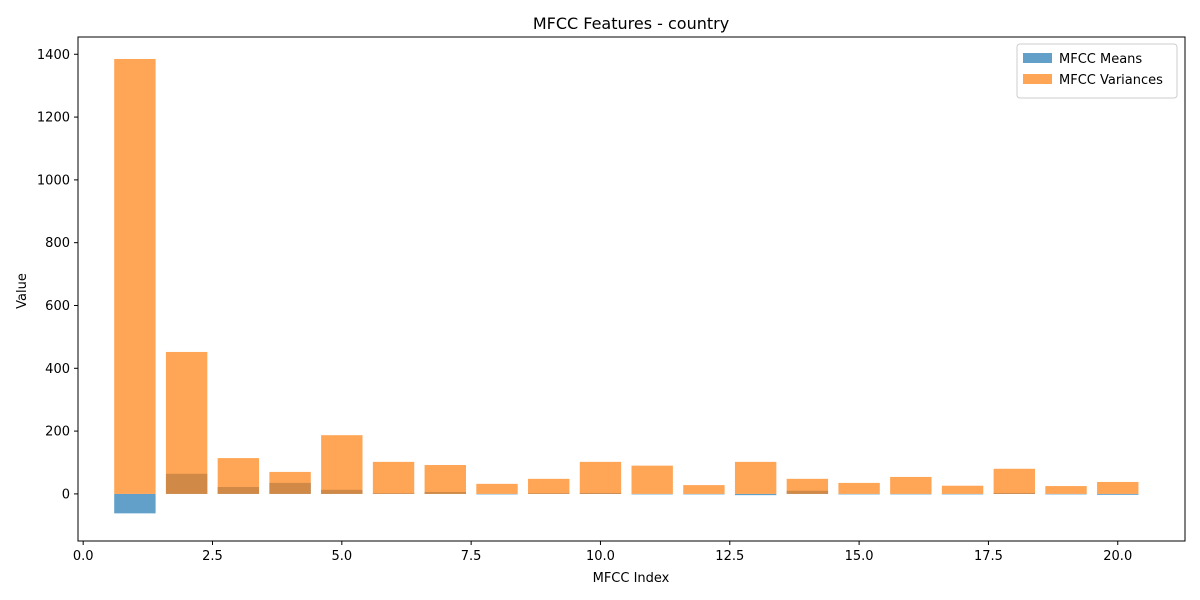 This screenshot has width=1200, height=600. What do you see at coordinates (1111, 80) in the screenshot?
I see `legend-label: MFCC Variances` at bounding box center [1111, 80].